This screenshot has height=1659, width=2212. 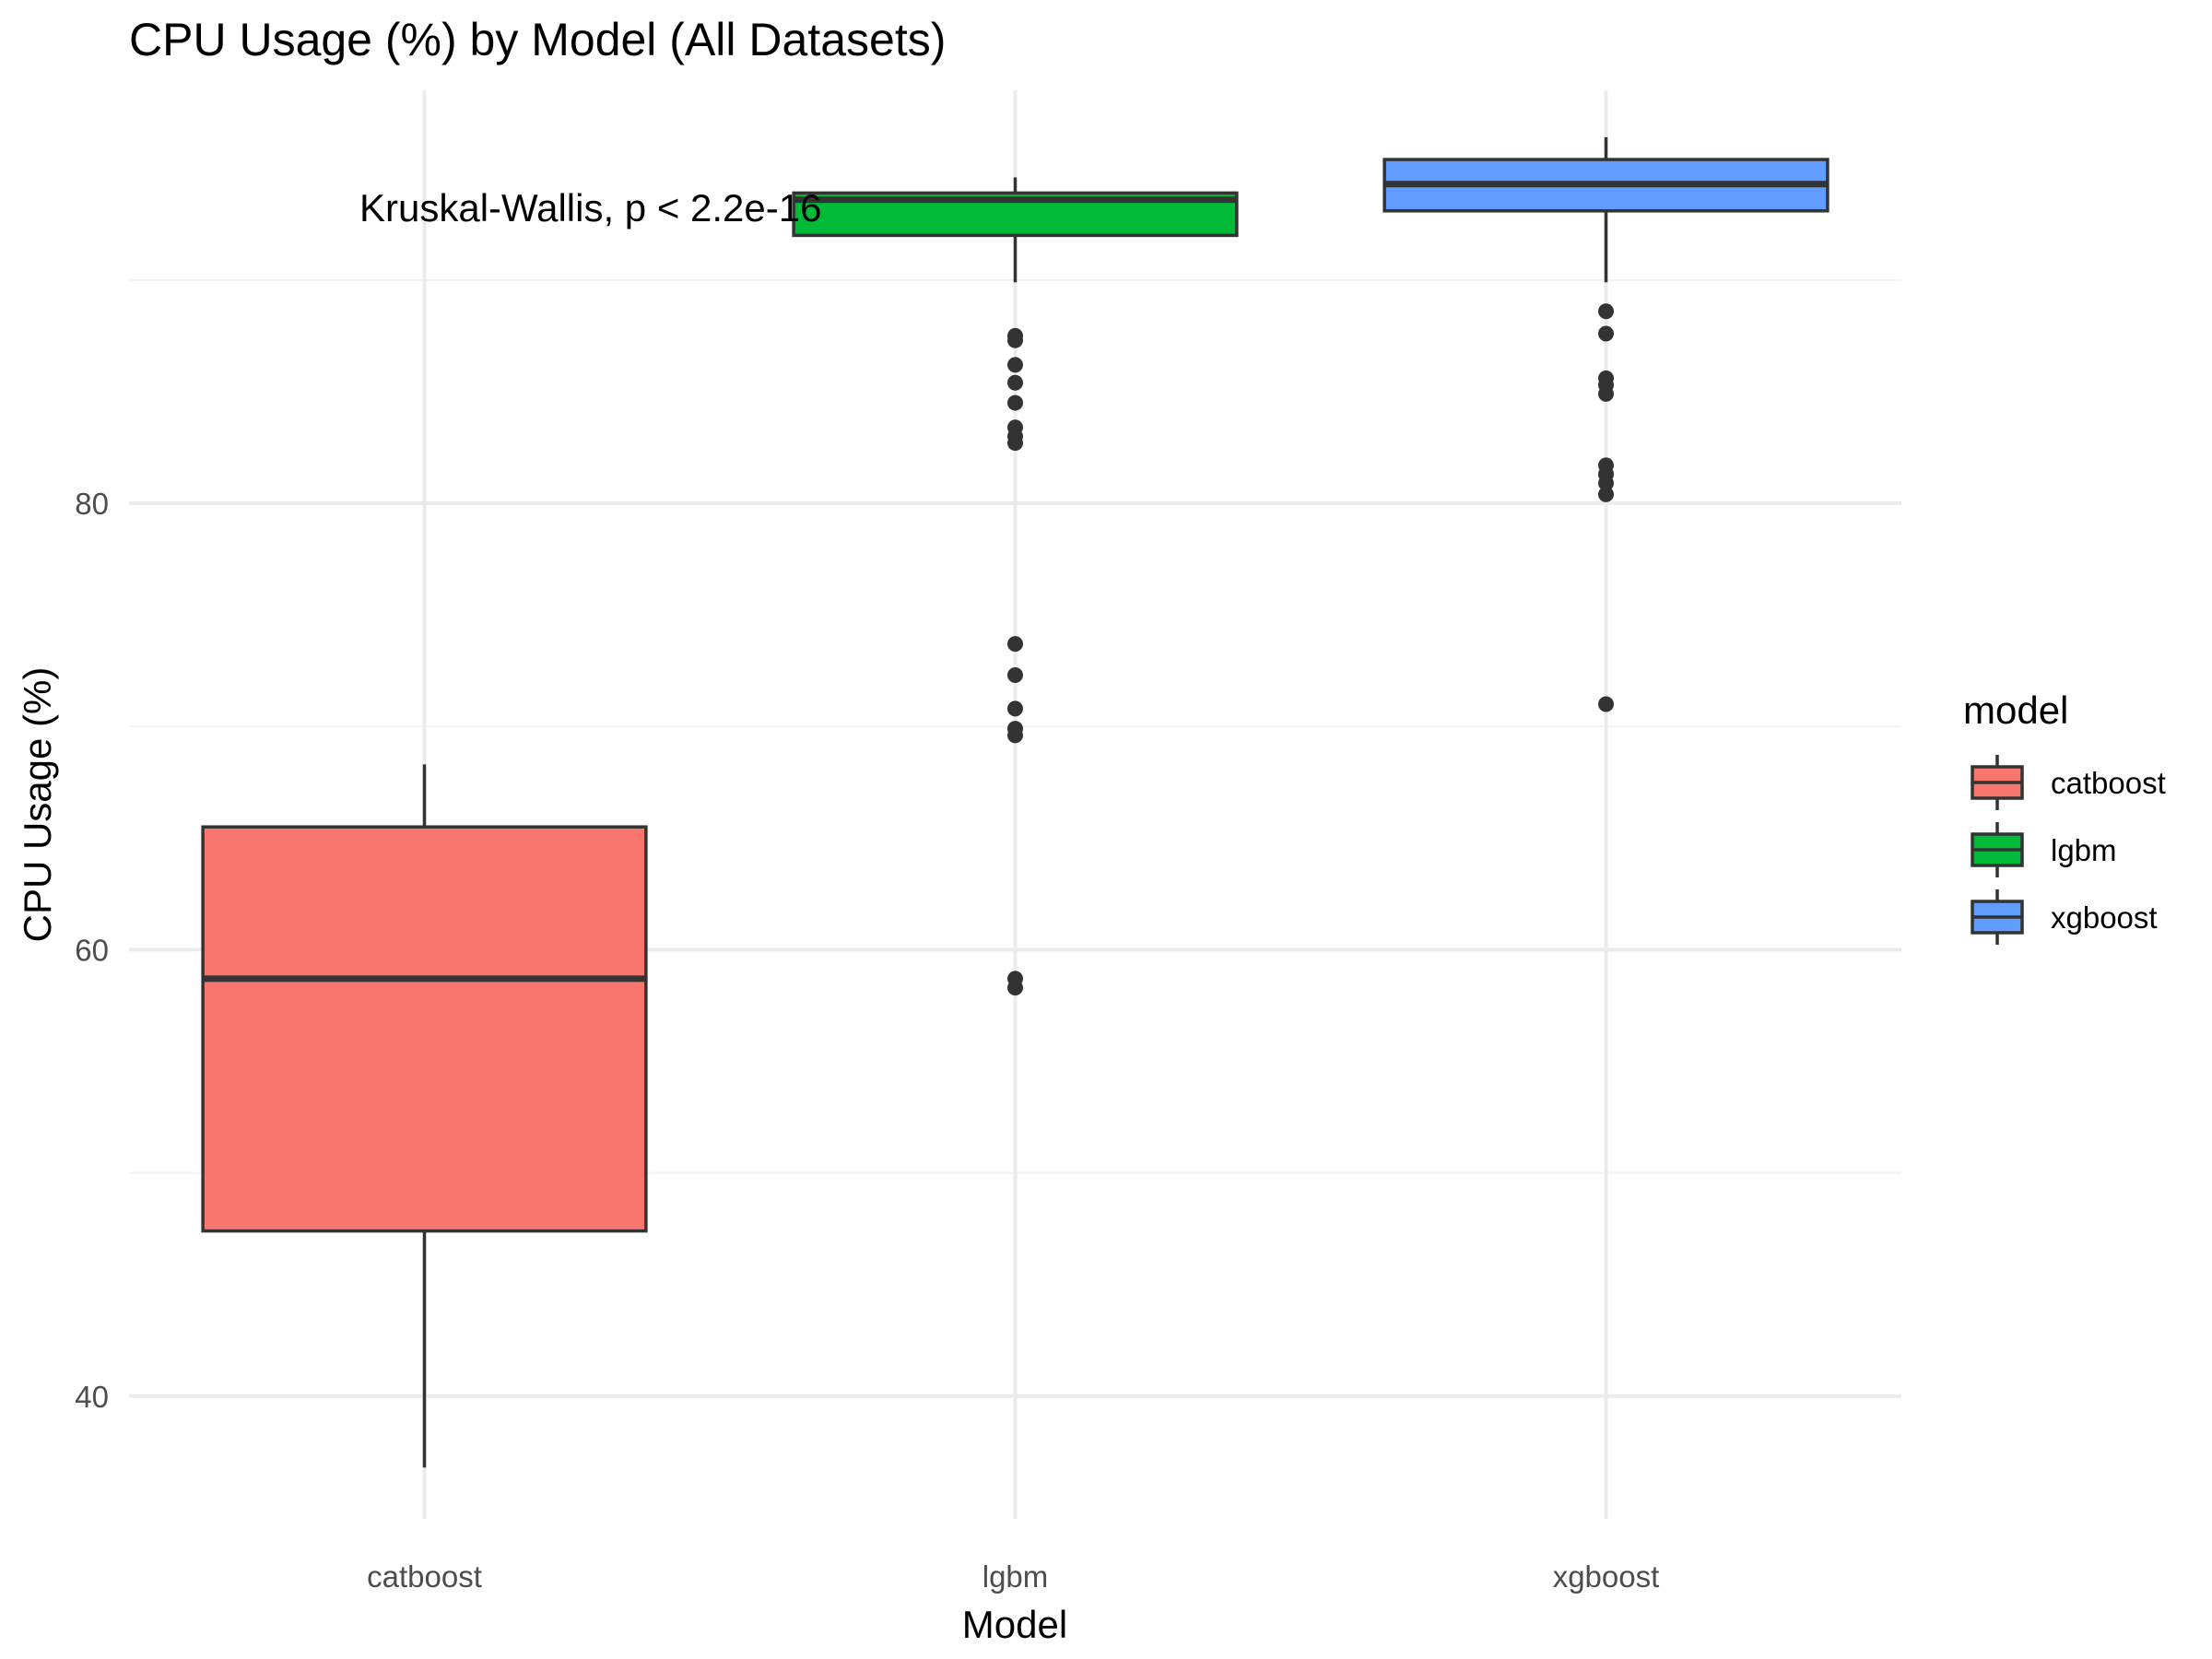 What do you see at coordinates (2108, 783) in the screenshot?
I see `legend-label: catboost` at bounding box center [2108, 783].